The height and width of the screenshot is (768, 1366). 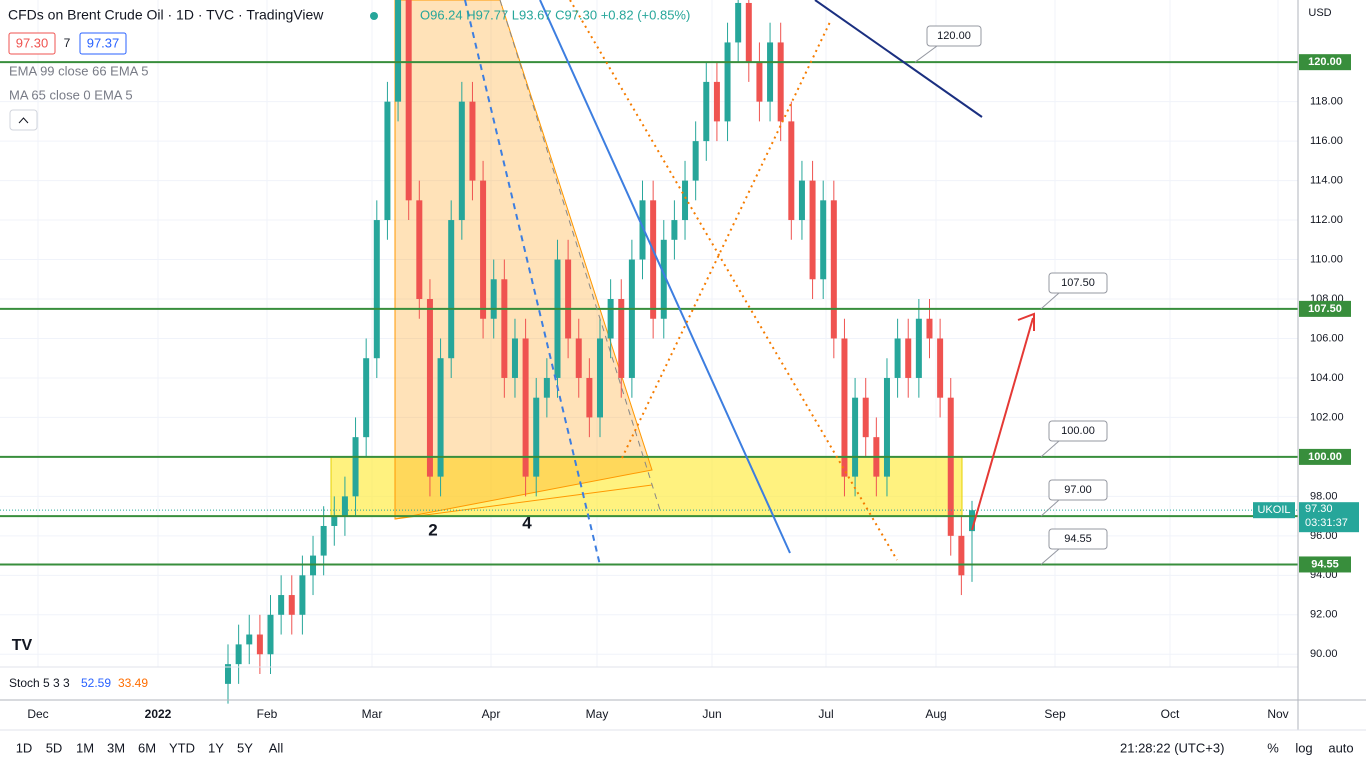 What do you see at coordinates (116, 747) in the screenshot?
I see `range-button: 3M` at bounding box center [116, 747].